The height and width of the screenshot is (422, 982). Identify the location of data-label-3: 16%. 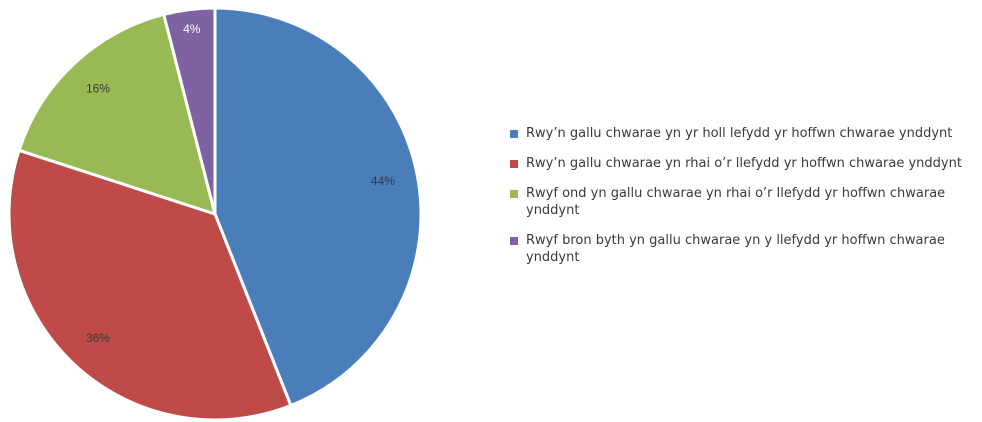
(98, 89).